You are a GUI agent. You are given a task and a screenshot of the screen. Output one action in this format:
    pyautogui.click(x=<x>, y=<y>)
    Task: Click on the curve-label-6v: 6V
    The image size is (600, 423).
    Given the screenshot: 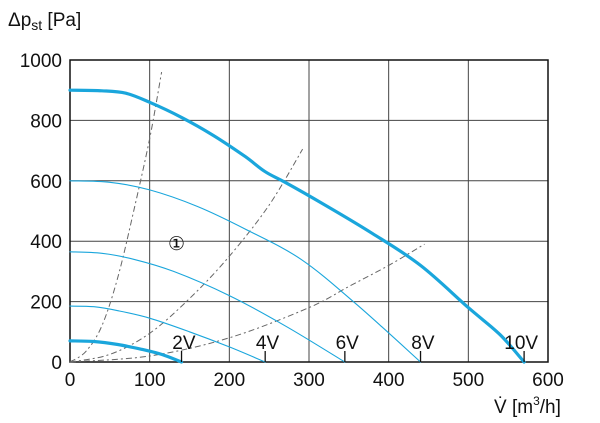 What is the action you would take?
    pyautogui.click(x=348, y=343)
    